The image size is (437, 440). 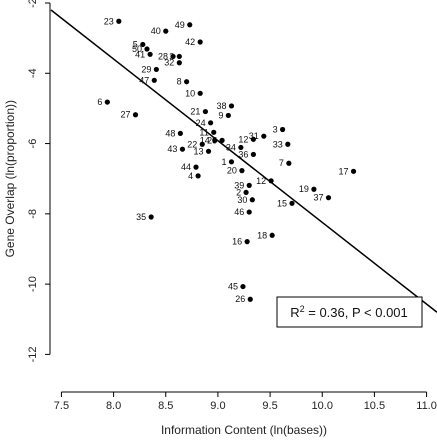 I want to click on data-point-label: 19, so click(x=304, y=189).